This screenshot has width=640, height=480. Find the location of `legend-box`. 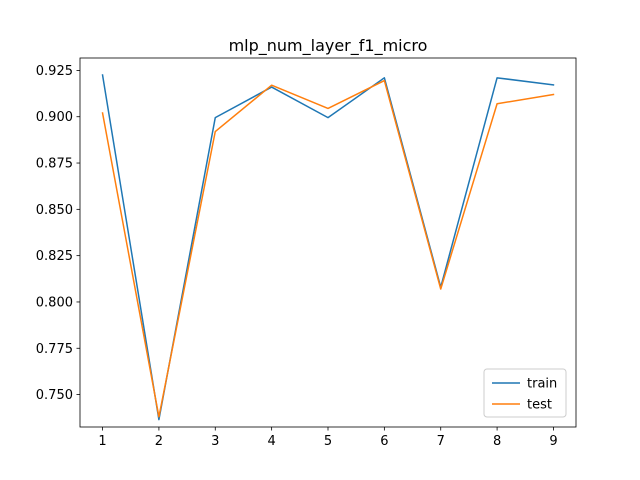

legend-box is located at coordinates (525, 393).